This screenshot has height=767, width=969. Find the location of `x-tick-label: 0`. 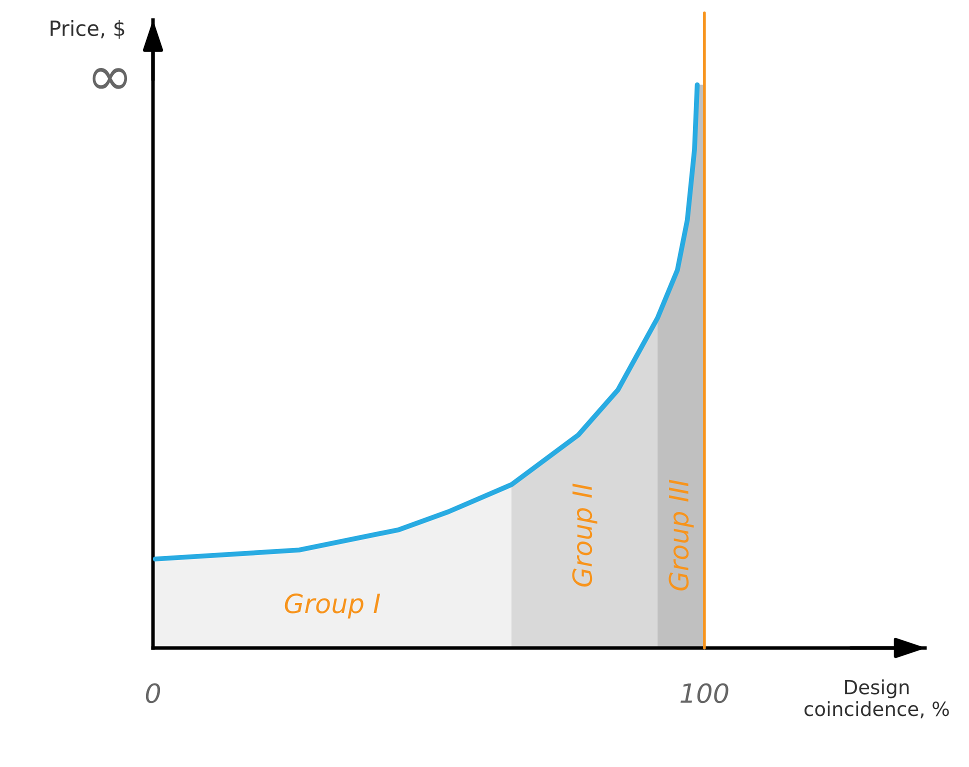

x-tick-label: 0 is located at coordinates (153, 693).